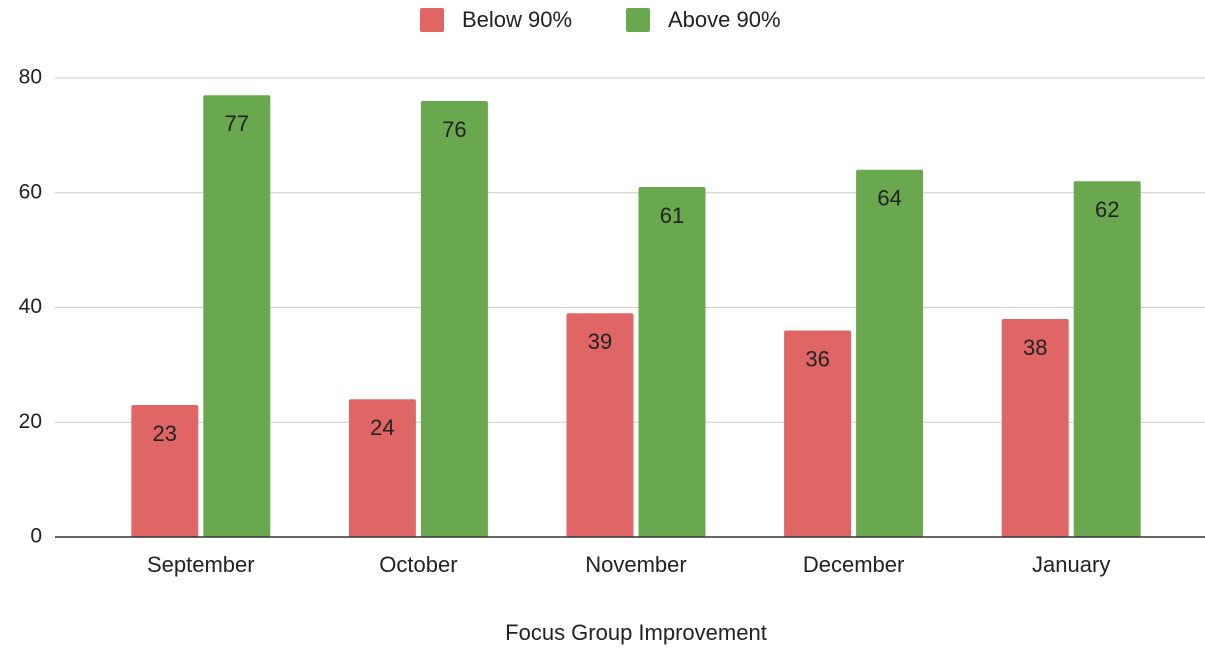  What do you see at coordinates (817, 358) in the screenshot?
I see `data-label: 36` at bounding box center [817, 358].